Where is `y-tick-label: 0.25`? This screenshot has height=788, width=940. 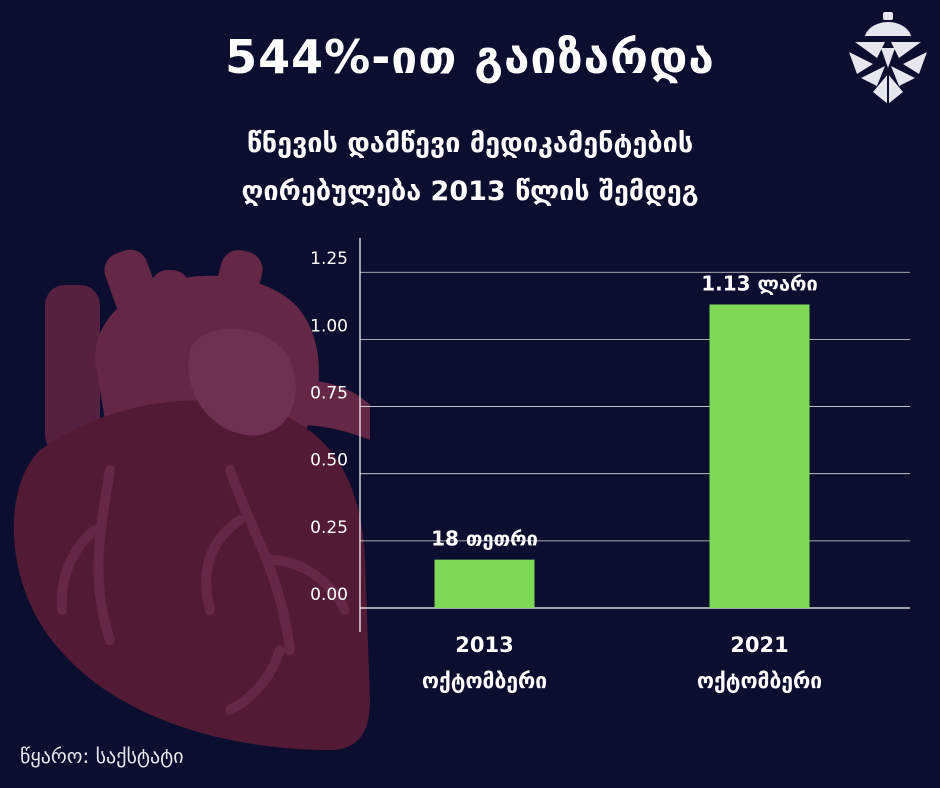 y-tick-label: 0.25 is located at coordinates (329, 528).